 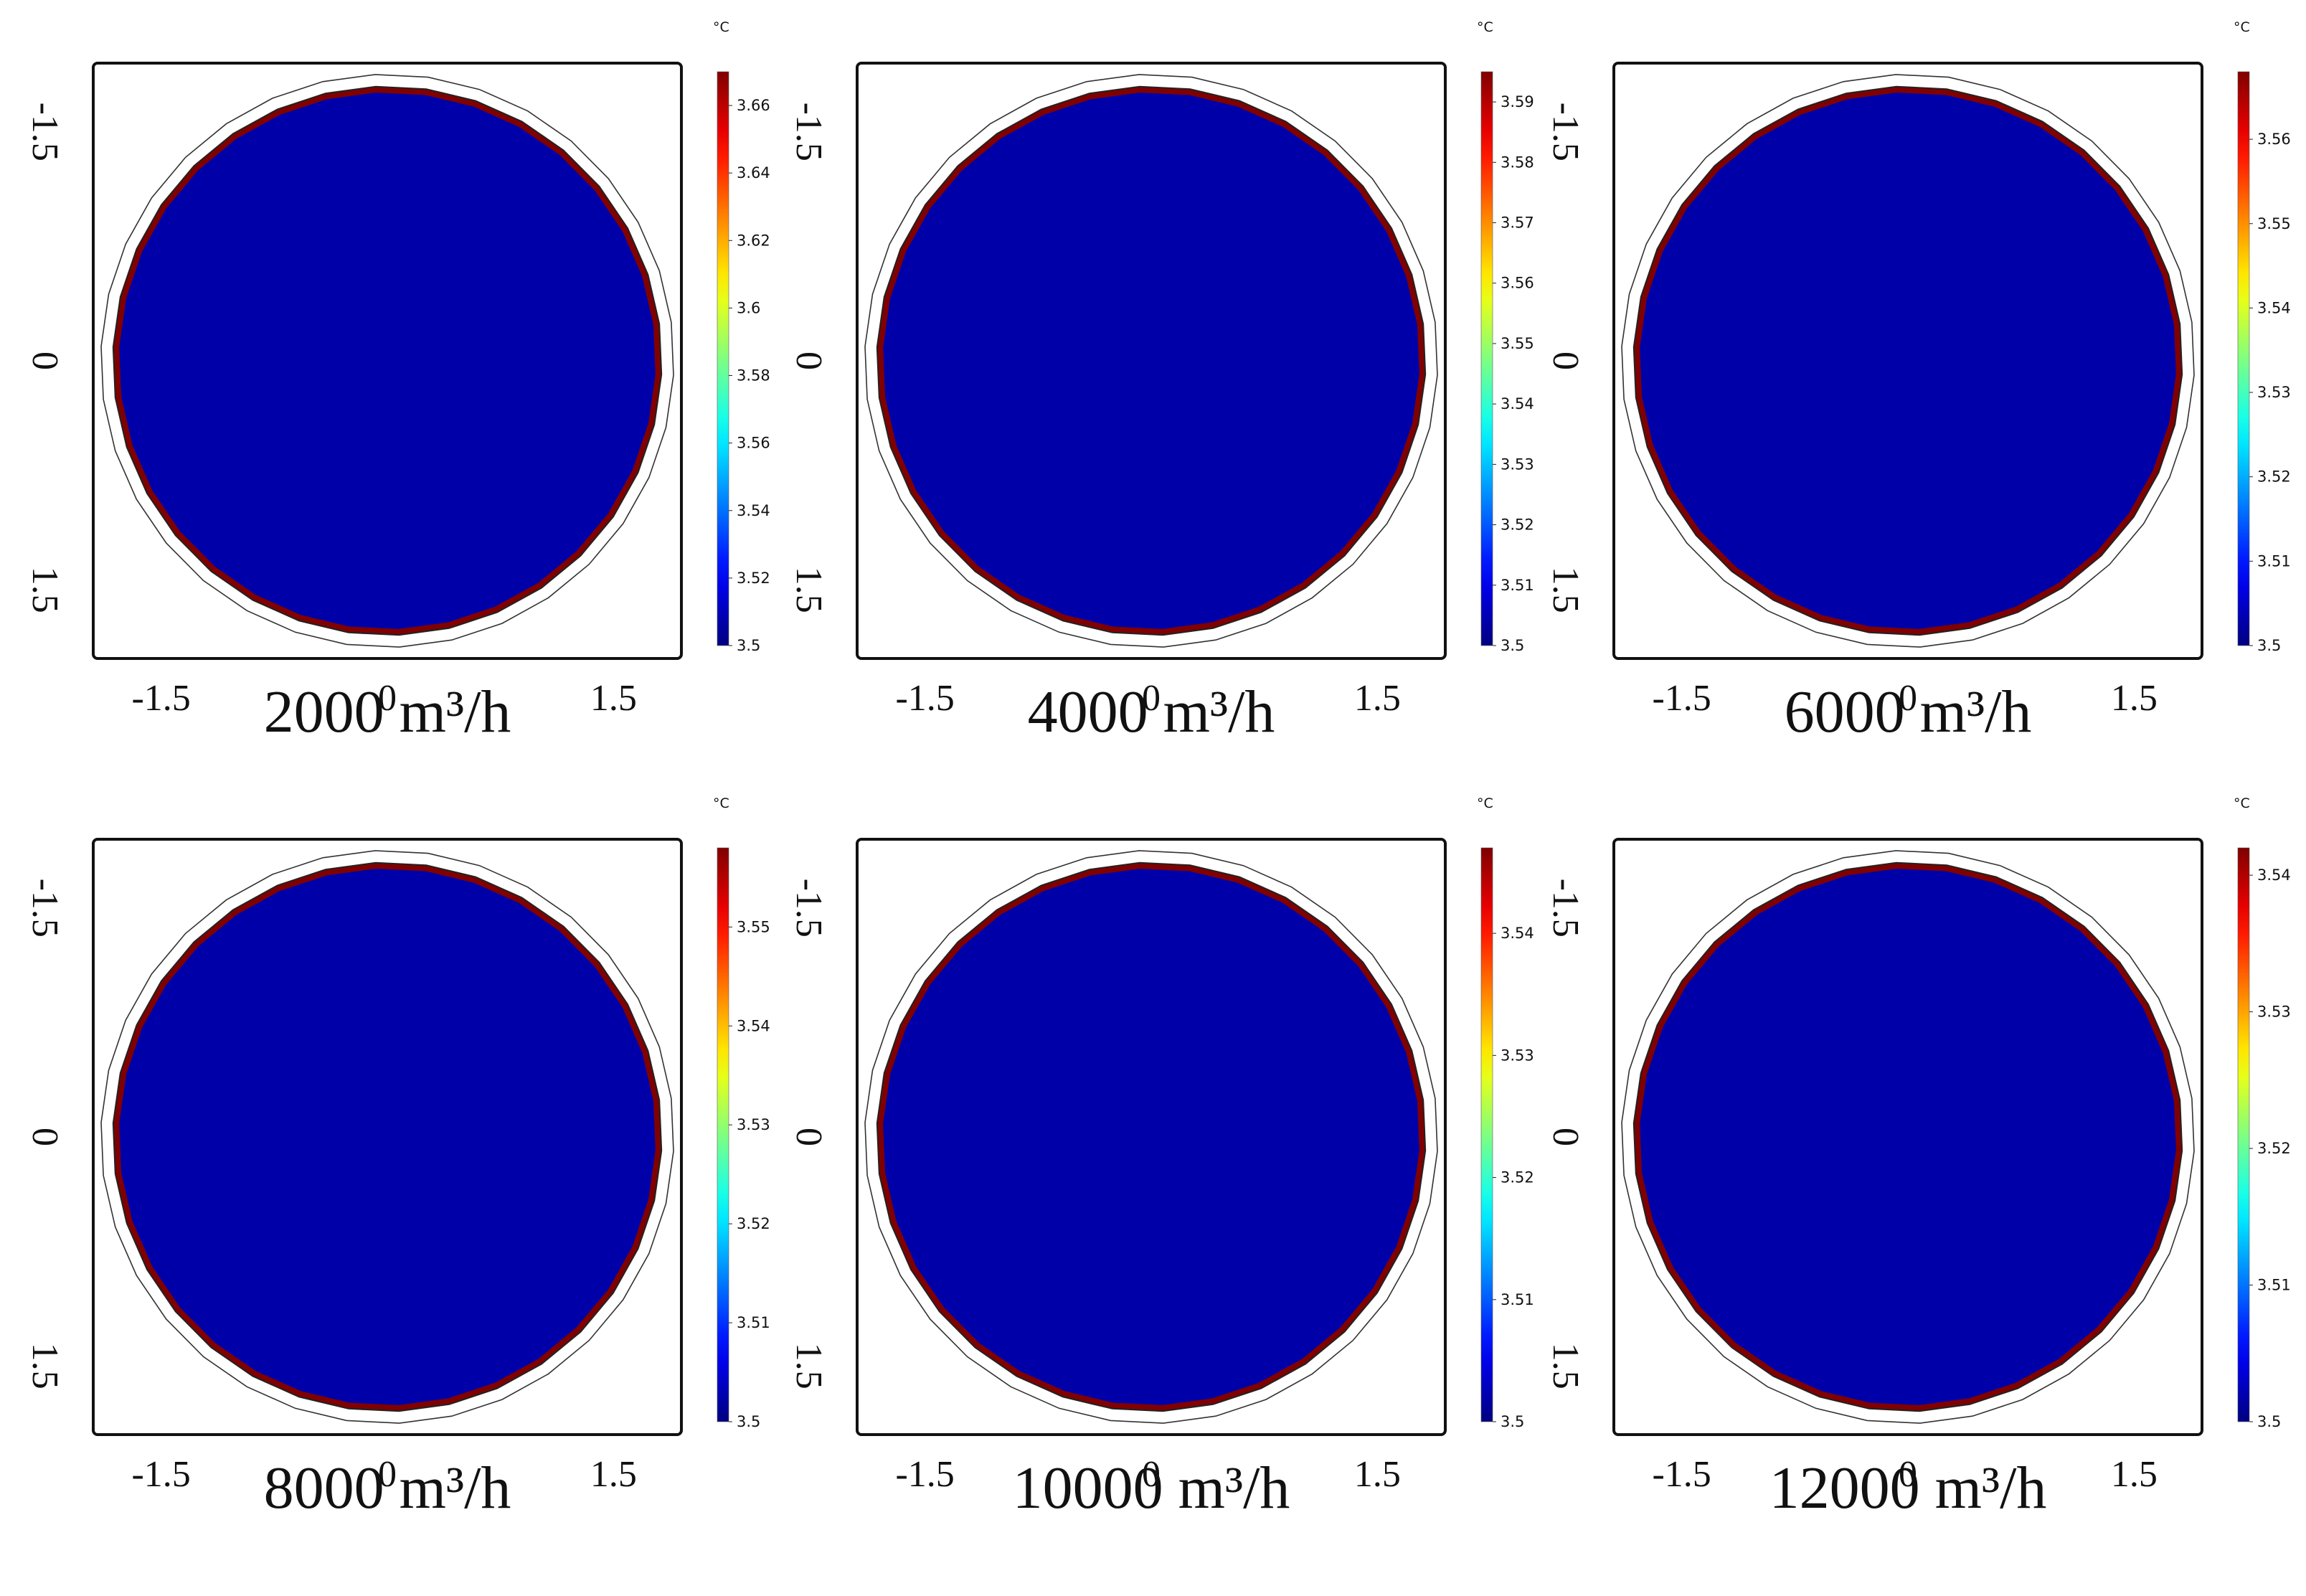 I want to click on panel-title: 8000 m³/h, so click(x=387, y=1488).